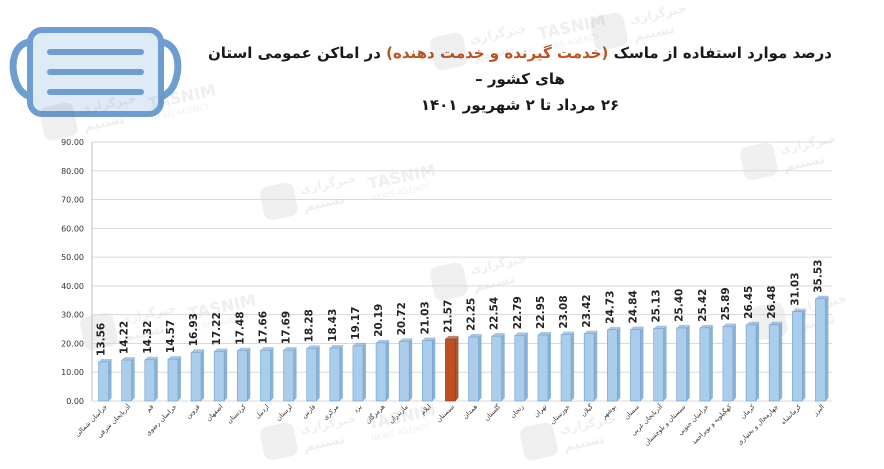  What do you see at coordinates (171, 336) in the screenshot?
I see `value-label: 14.57` at bounding box center [171, 336].